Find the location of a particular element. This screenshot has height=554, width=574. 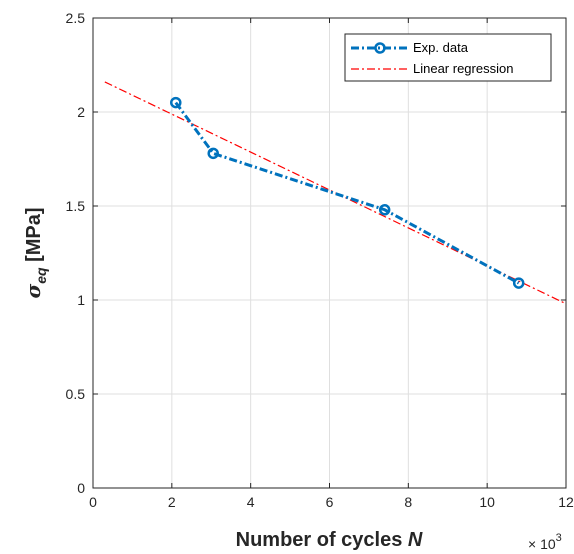

y-axis-label: σeq [MPa] is located at coordinates (35, 252).